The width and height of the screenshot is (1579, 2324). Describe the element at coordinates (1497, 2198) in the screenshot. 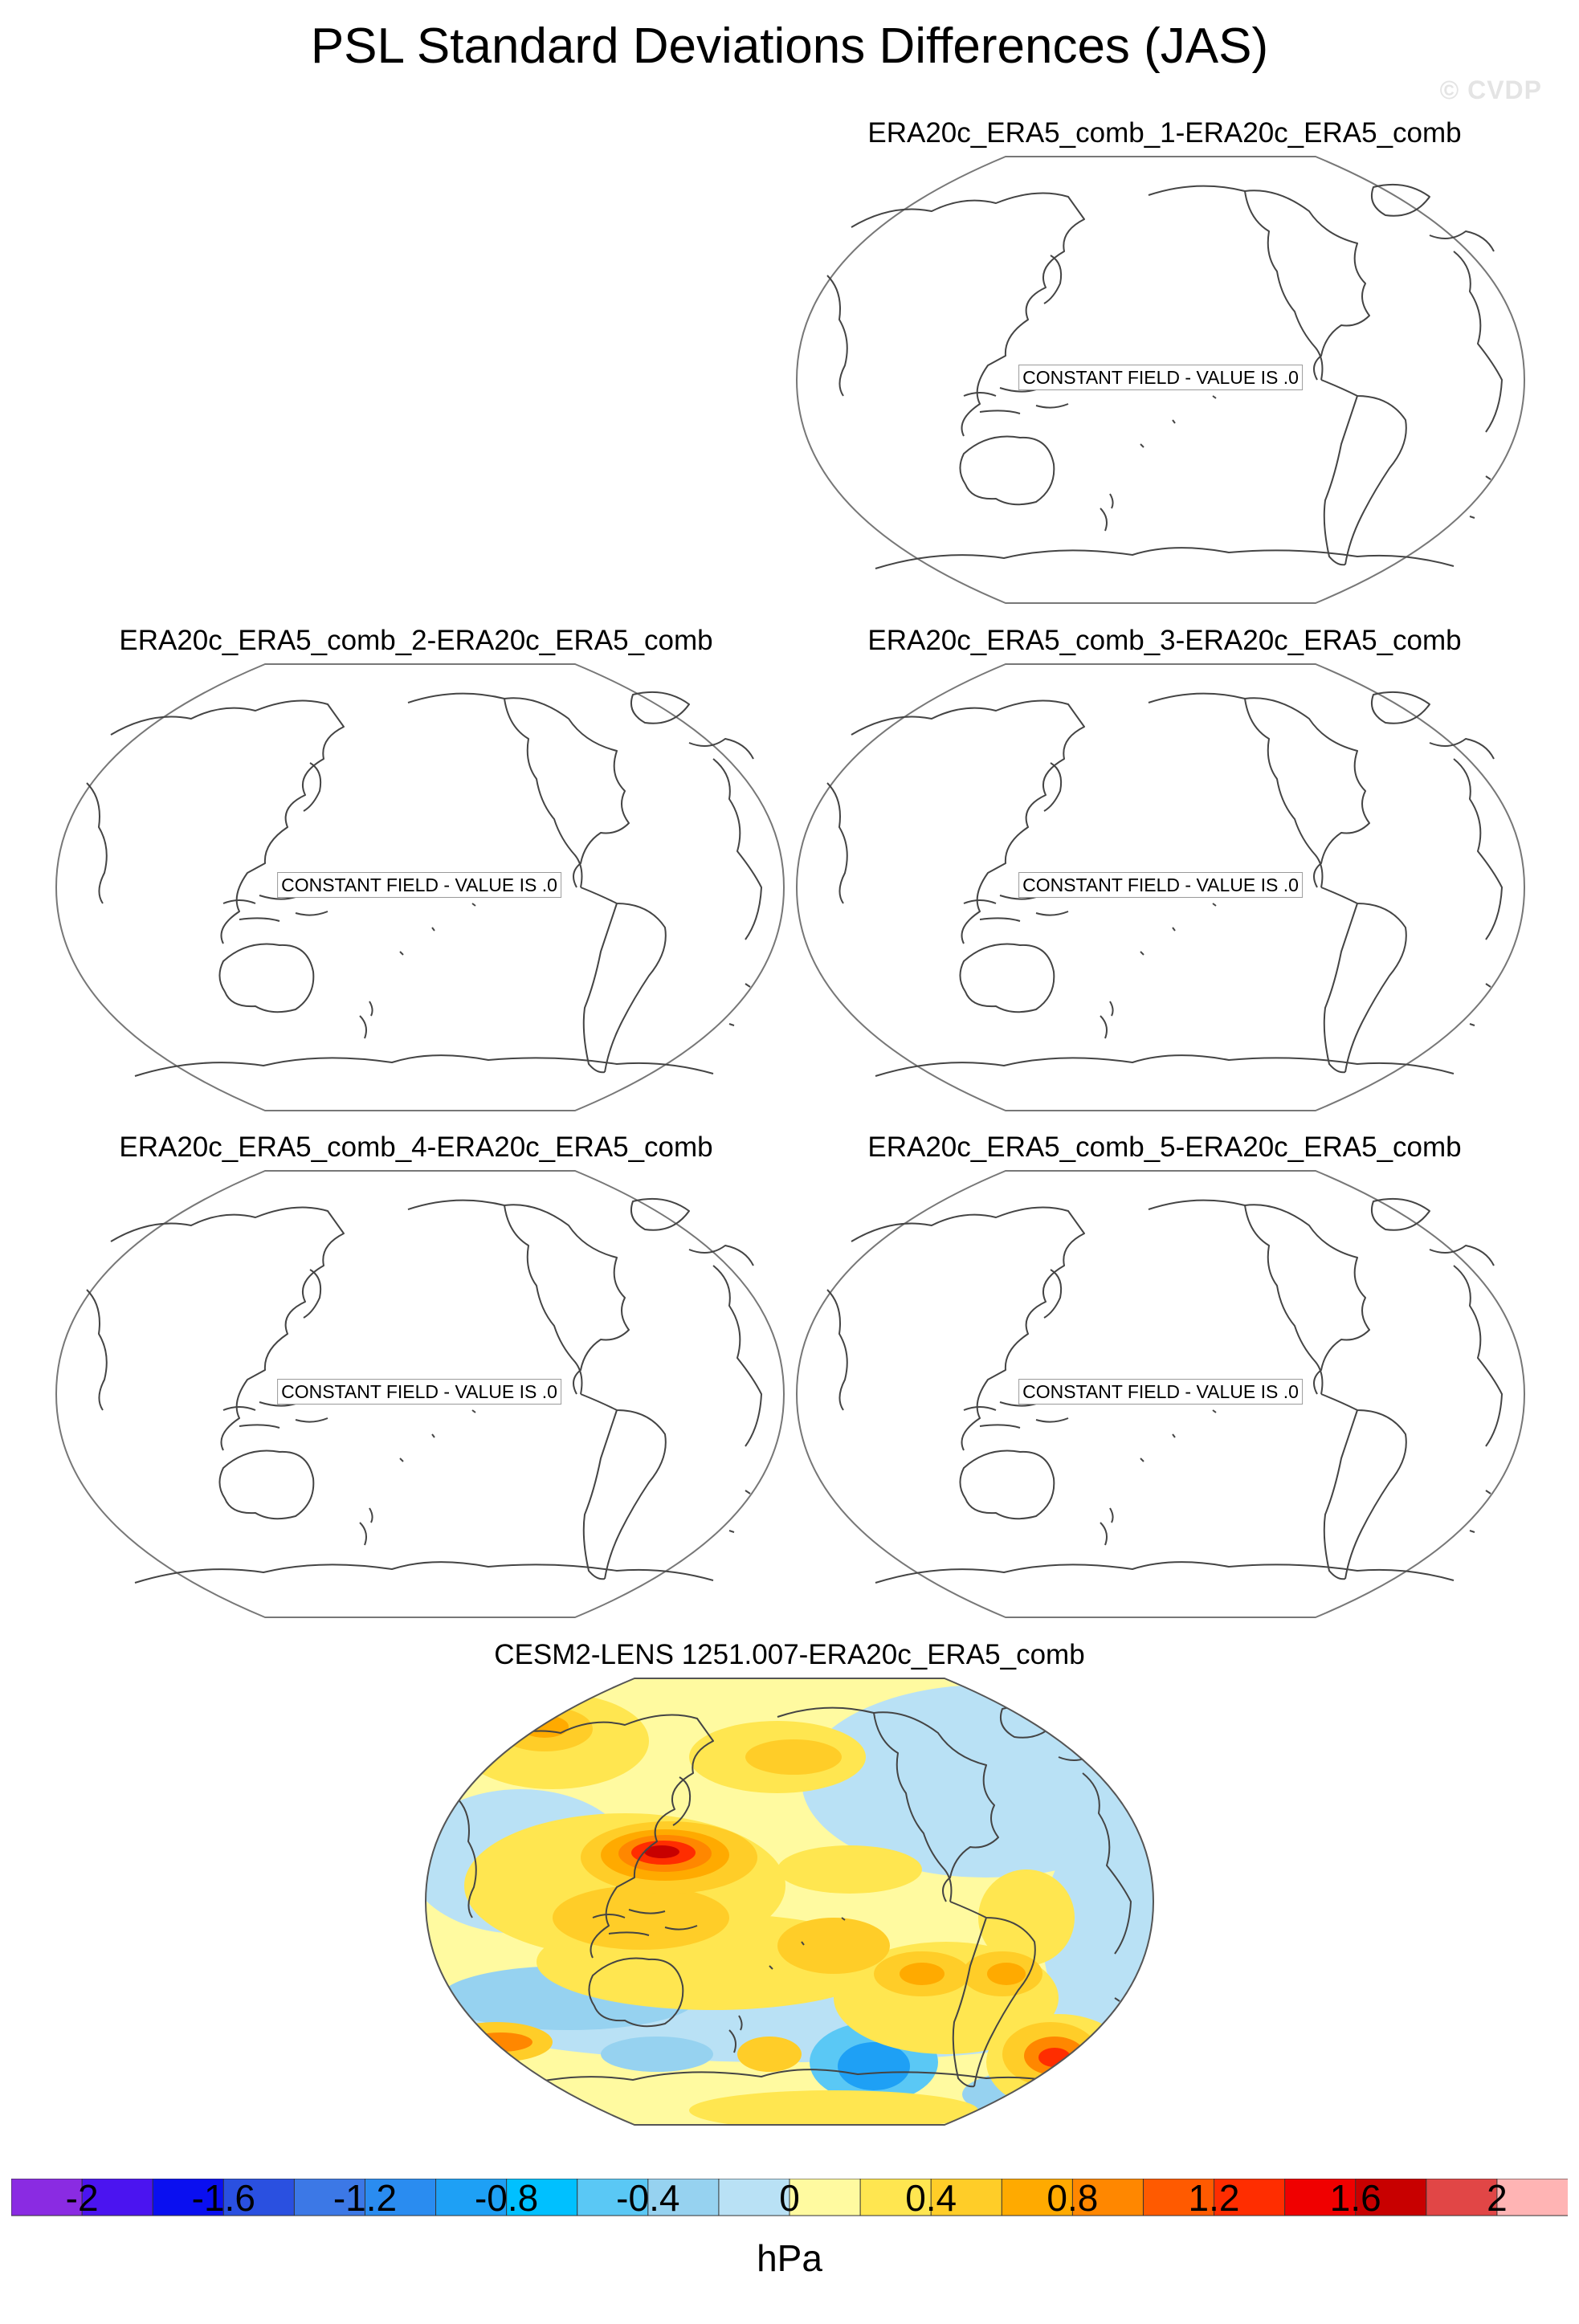

I see `colorbar-tick-10: 2` at that location.